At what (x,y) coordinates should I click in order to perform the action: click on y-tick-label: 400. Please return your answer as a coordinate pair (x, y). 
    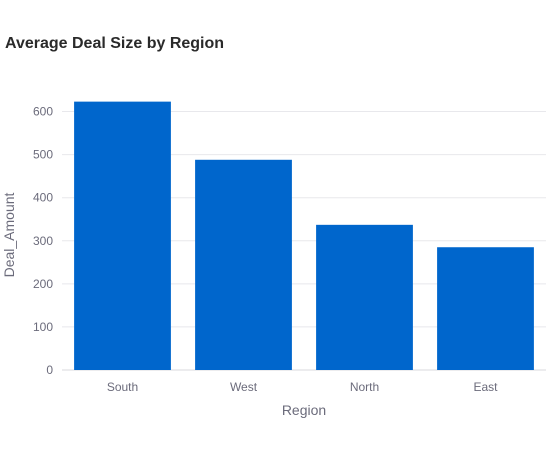
    Looking at the image, I should click on (43, 198).